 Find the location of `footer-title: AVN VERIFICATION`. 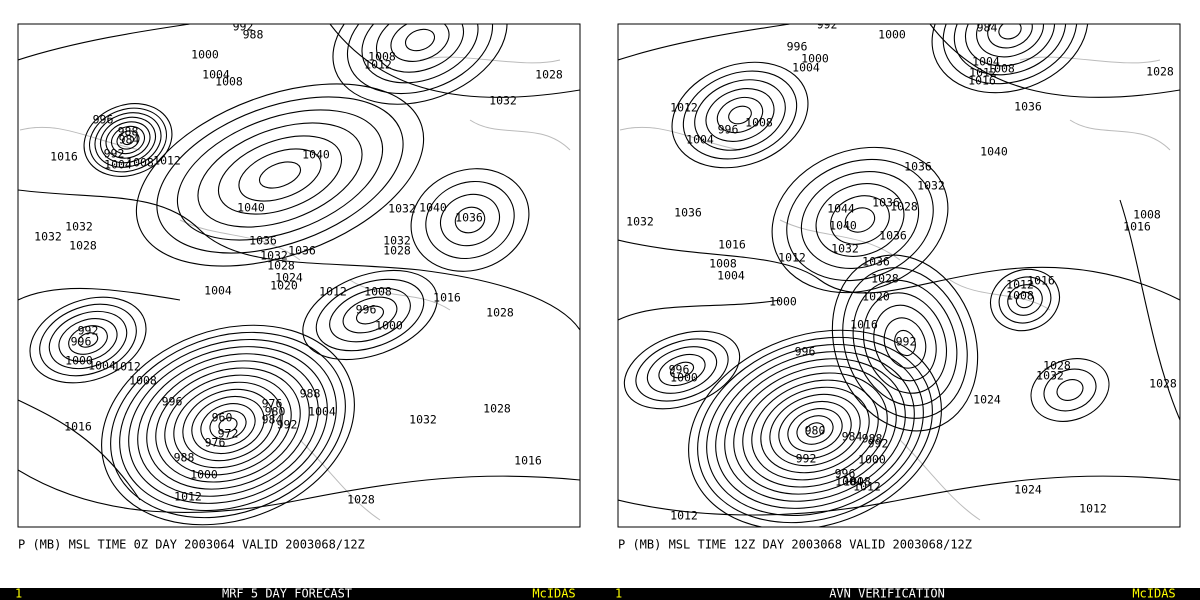

footer-title: AVN VERIFICATION is located at coordinates (887, 593).